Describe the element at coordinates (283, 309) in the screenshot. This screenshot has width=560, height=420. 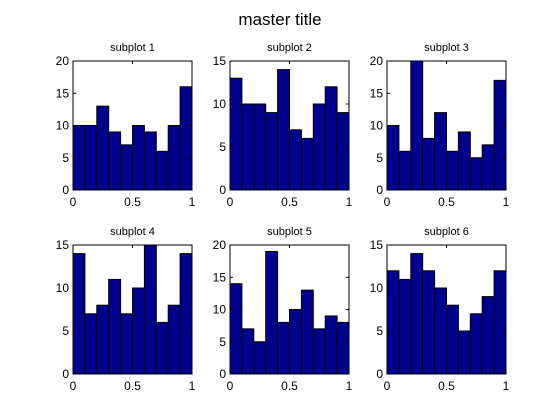
I see `subplot-5: 0 5 10 15 20 0 0.5 1 subplot 5` at that location.